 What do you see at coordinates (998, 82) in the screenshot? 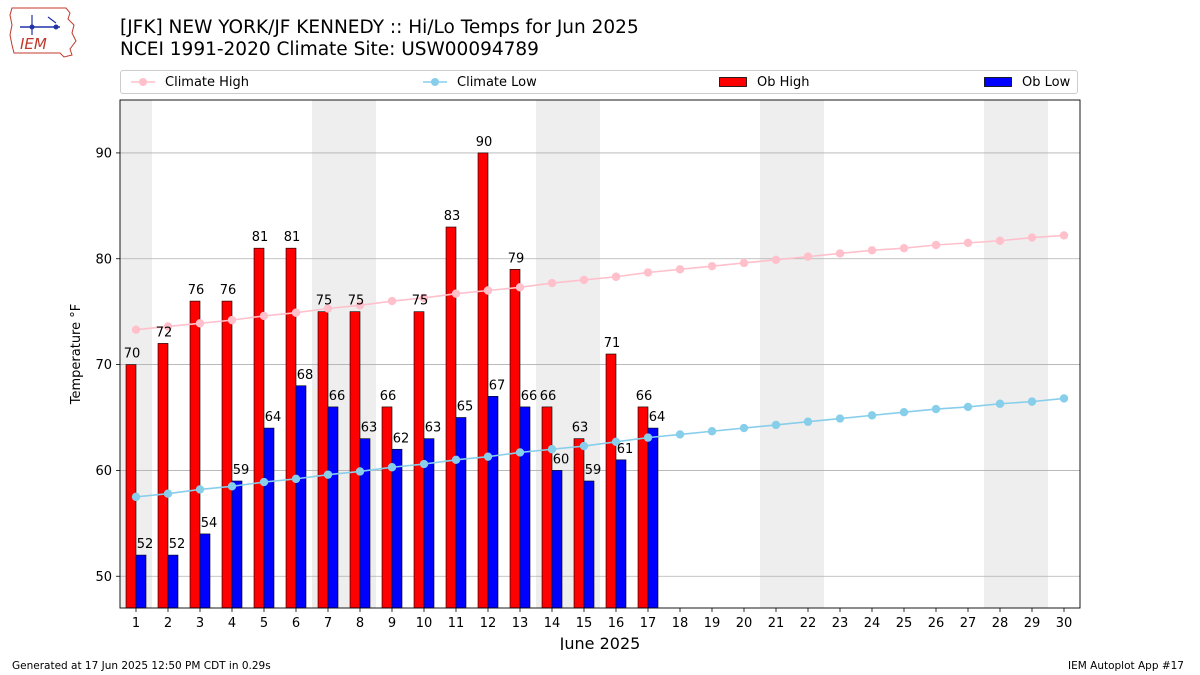
I see `ob-low-swatch-icon` at bounding box center [998, 82].